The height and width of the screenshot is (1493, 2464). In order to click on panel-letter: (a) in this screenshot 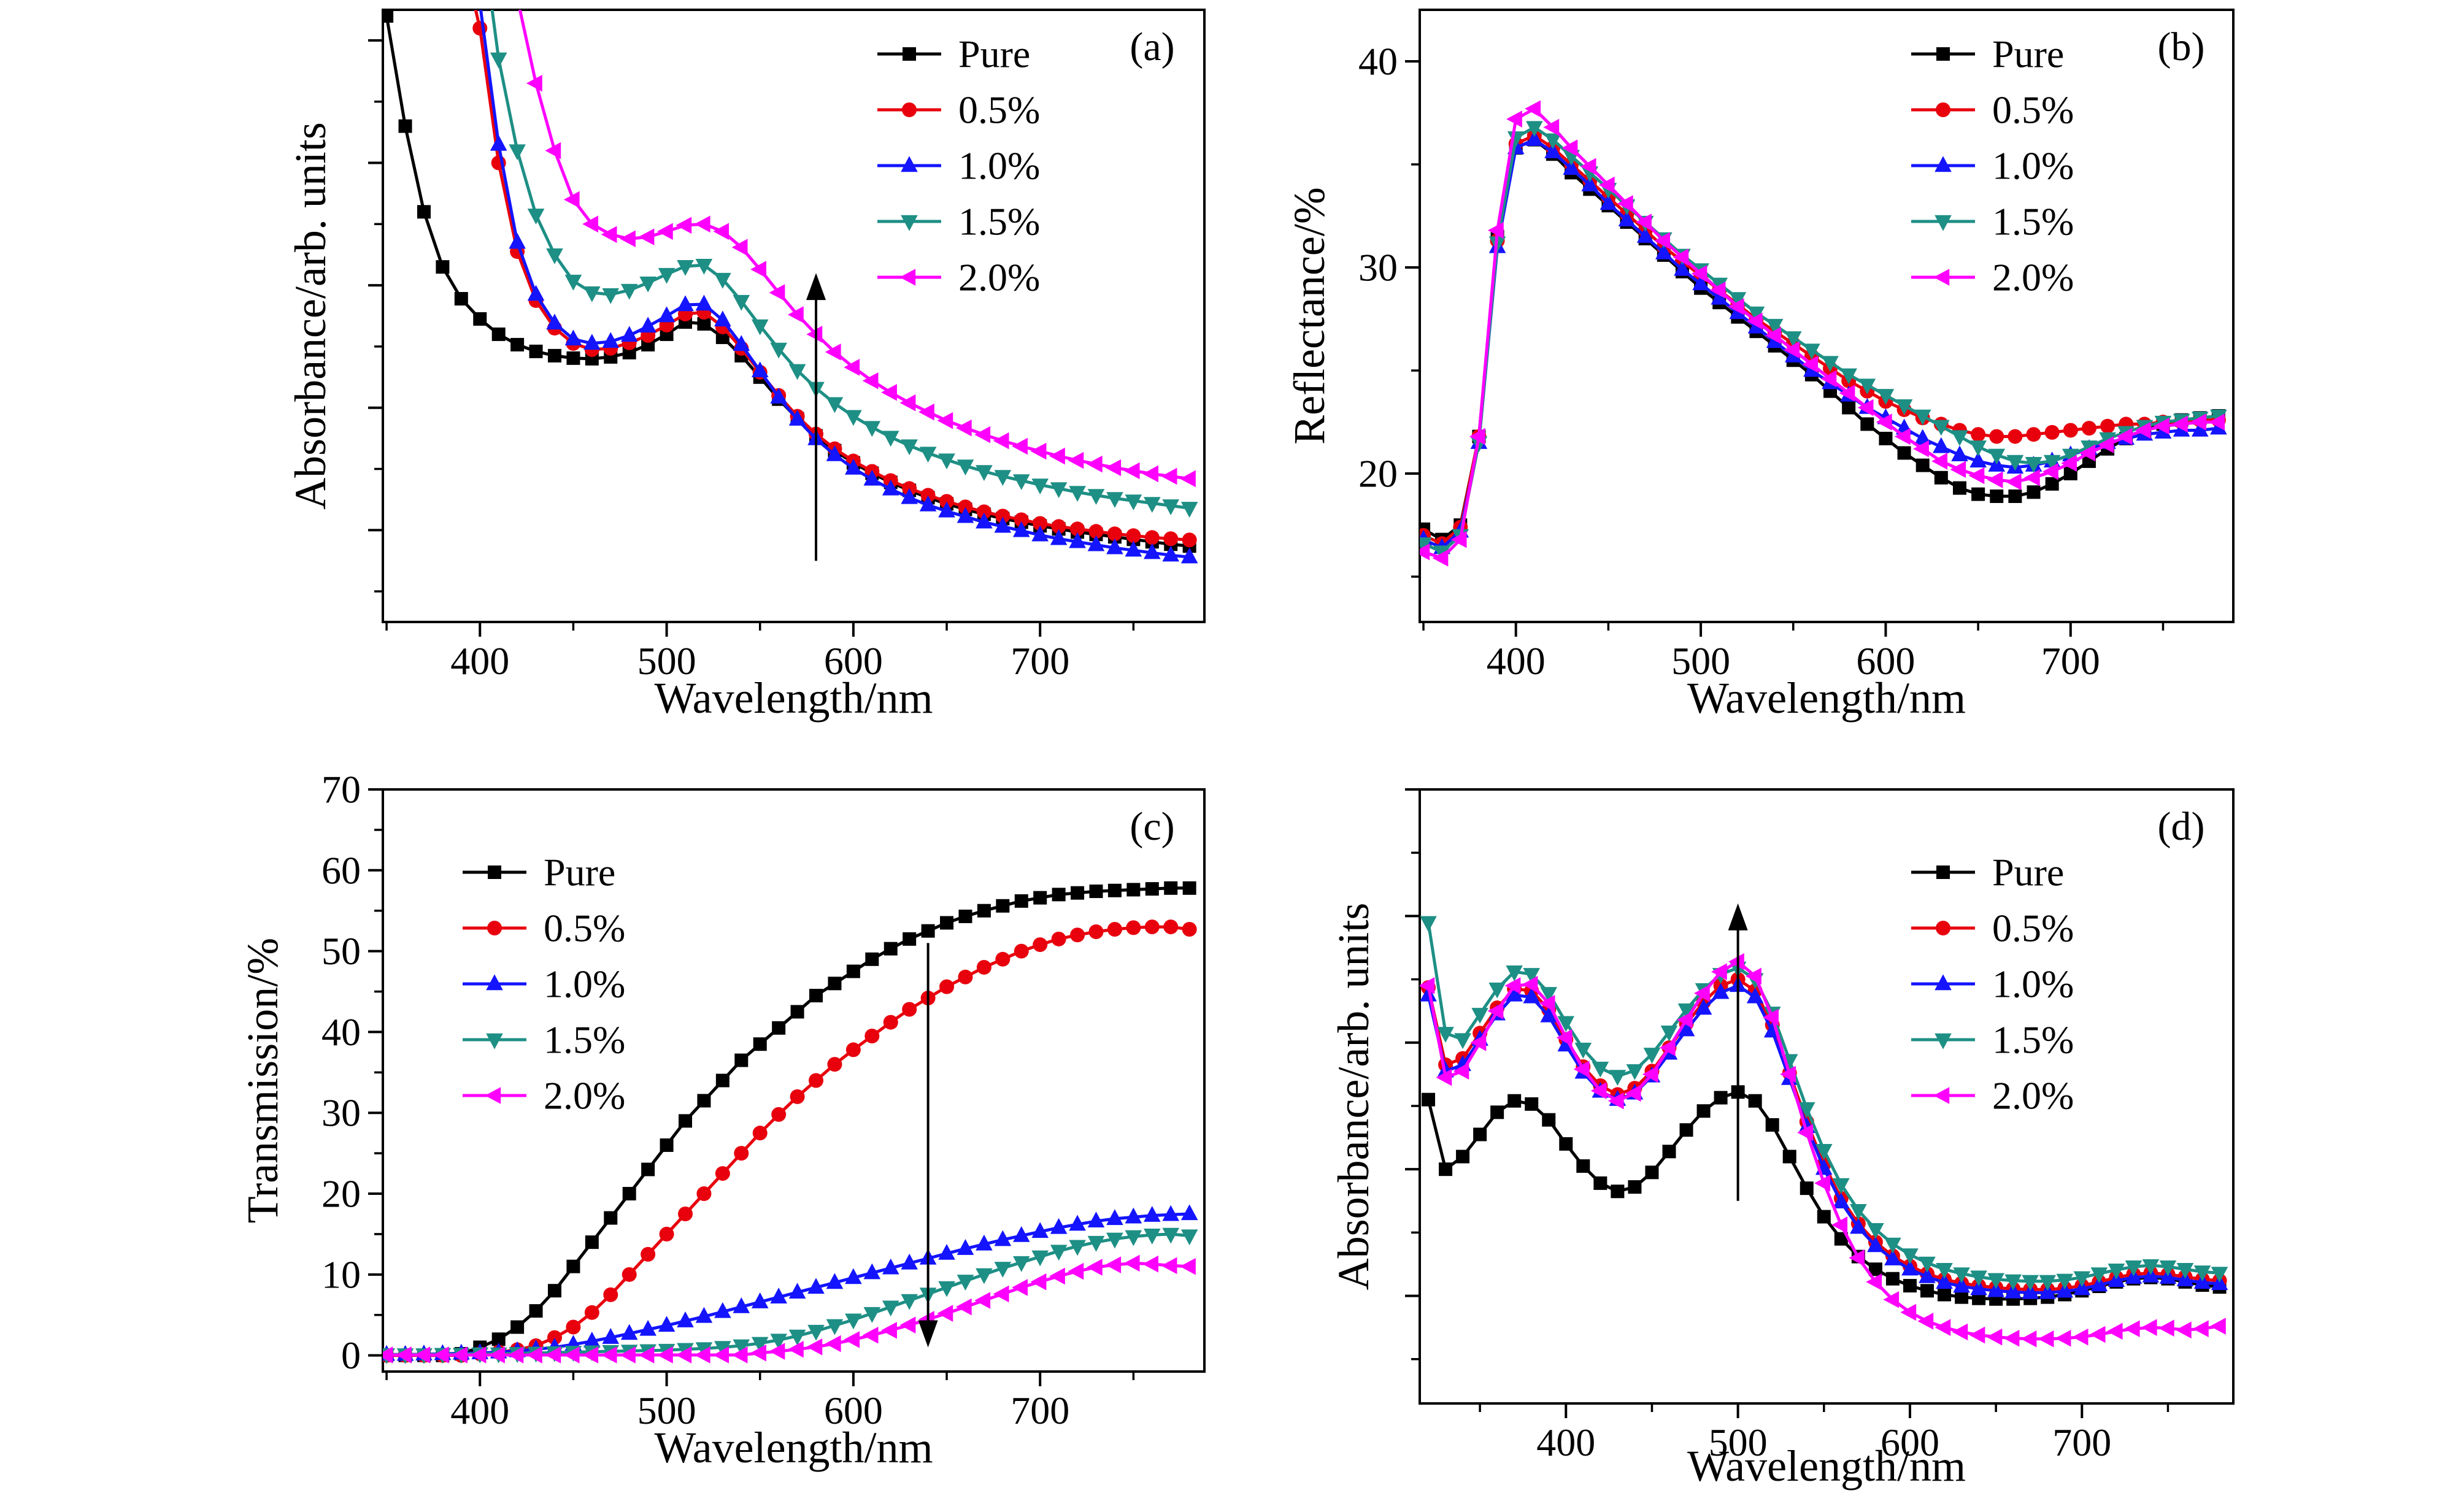, I will do `click(1152, 47)`.